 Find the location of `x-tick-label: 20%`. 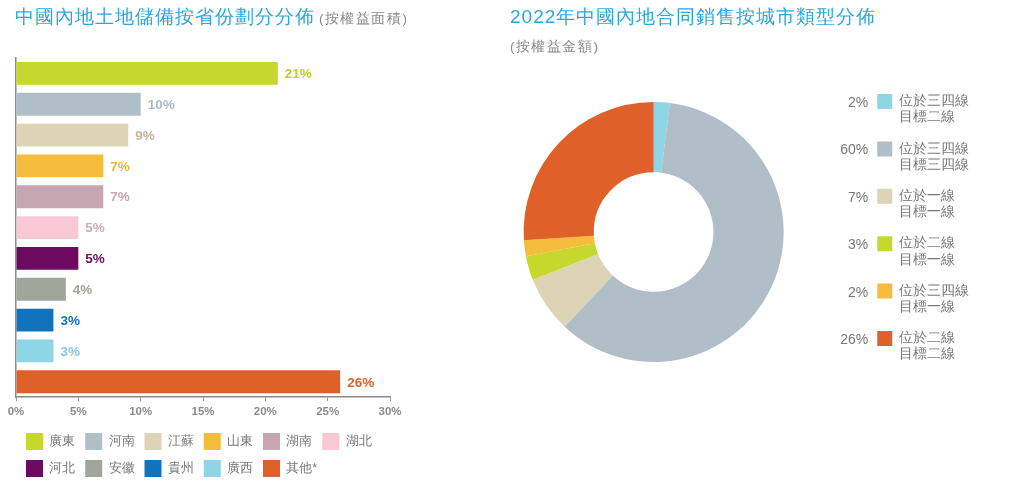

x-tick-label: 20% is located at coordinates (265, 411).